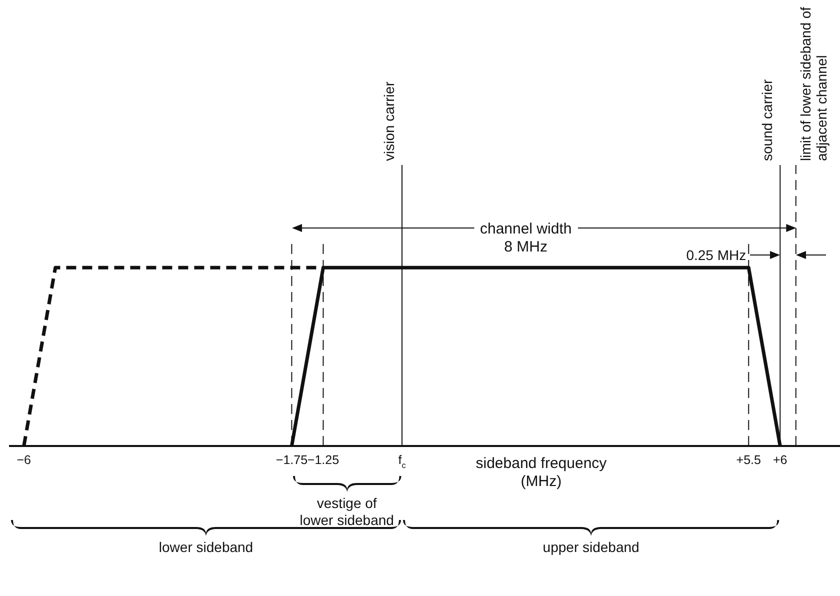  Describe the element at coordinates (766, 119) in the screenshot. I see `ref-line-label: sound carrier` at that location.